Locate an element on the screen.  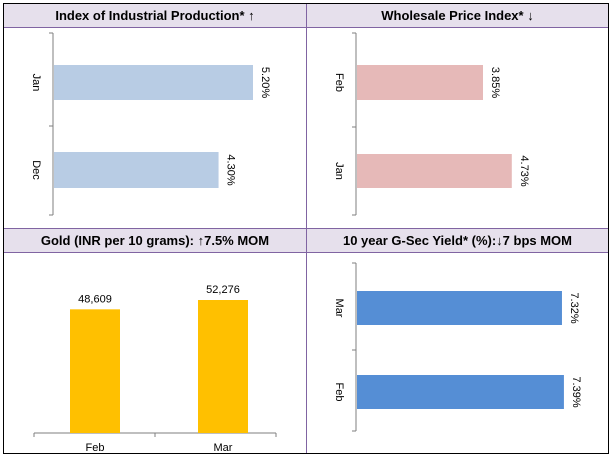
value-label-feb: 48,609 is located at coordinates (95, 299).